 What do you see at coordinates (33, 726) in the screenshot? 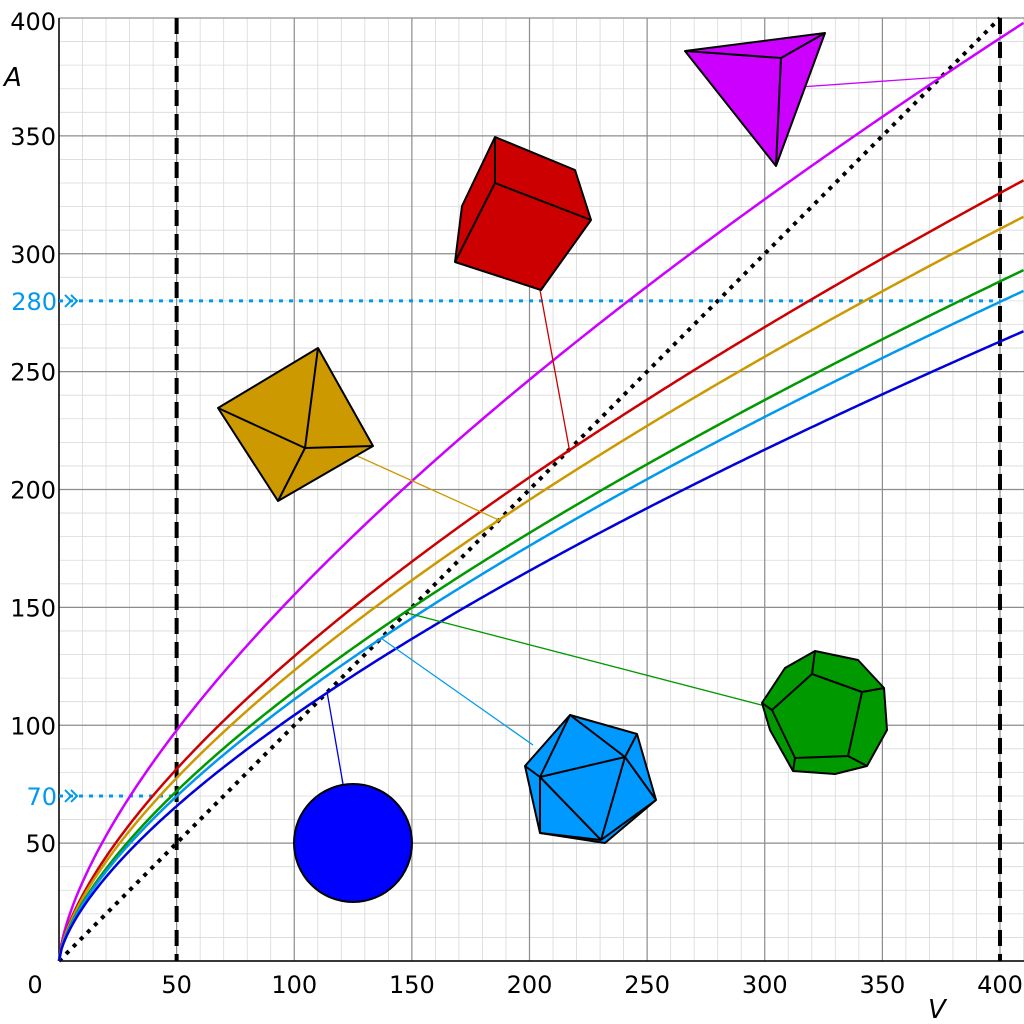
I see `y-tick-label: 100` at bounding box center [33, 726].